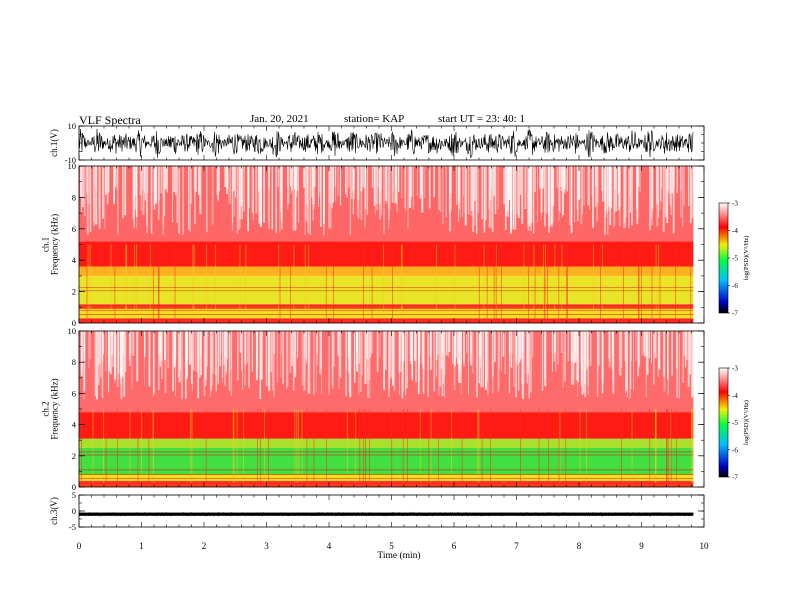  What do you see at coordinates (79, 546) in the screenshot?
I see `x-tick-label: 0` at bounding box center [79, 546].